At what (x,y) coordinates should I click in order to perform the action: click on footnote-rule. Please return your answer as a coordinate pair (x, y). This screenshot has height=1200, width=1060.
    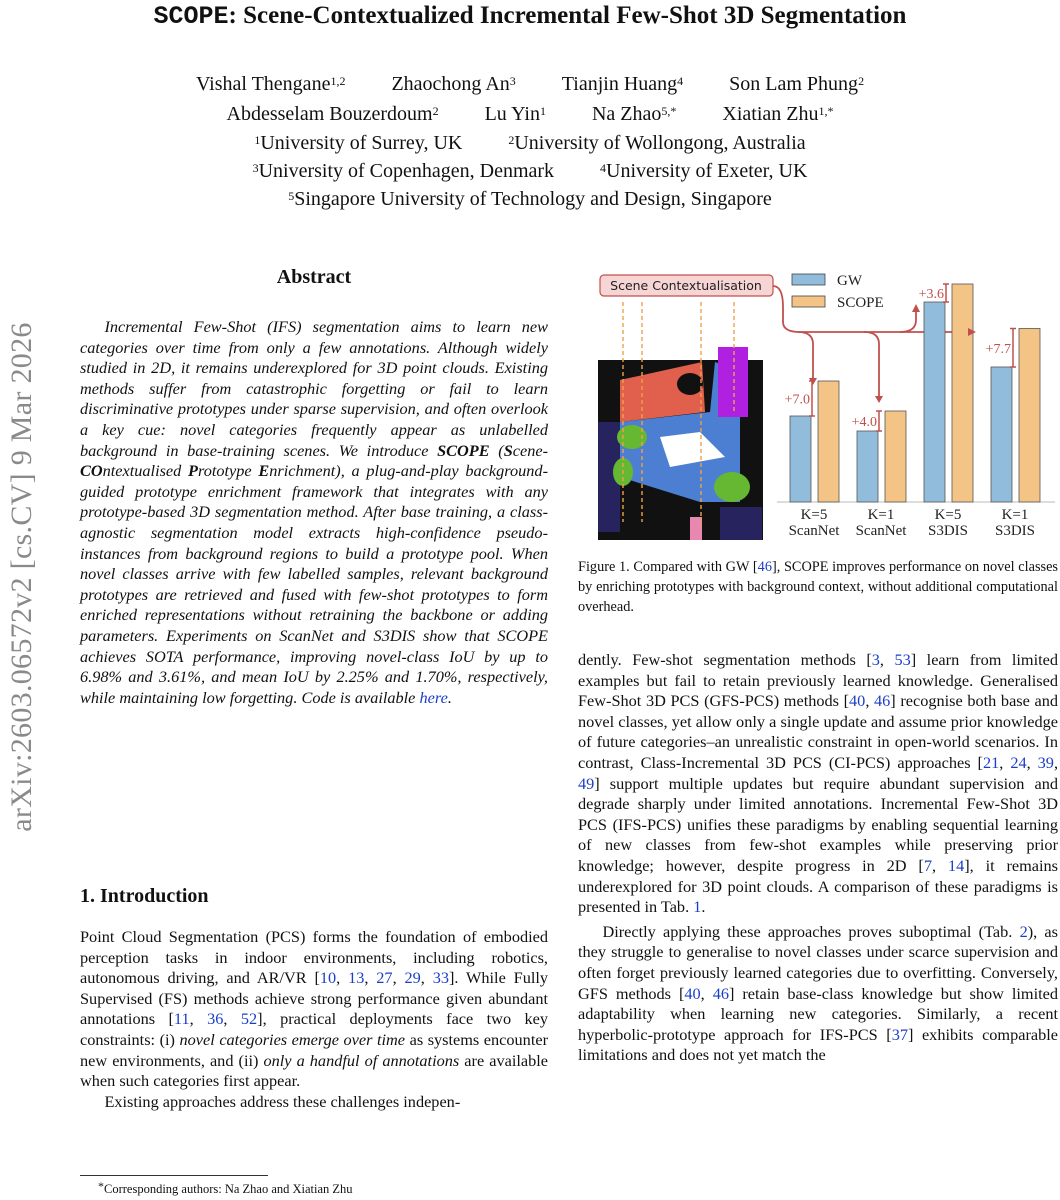
    Looking at the image, I should click on (174, 1175).